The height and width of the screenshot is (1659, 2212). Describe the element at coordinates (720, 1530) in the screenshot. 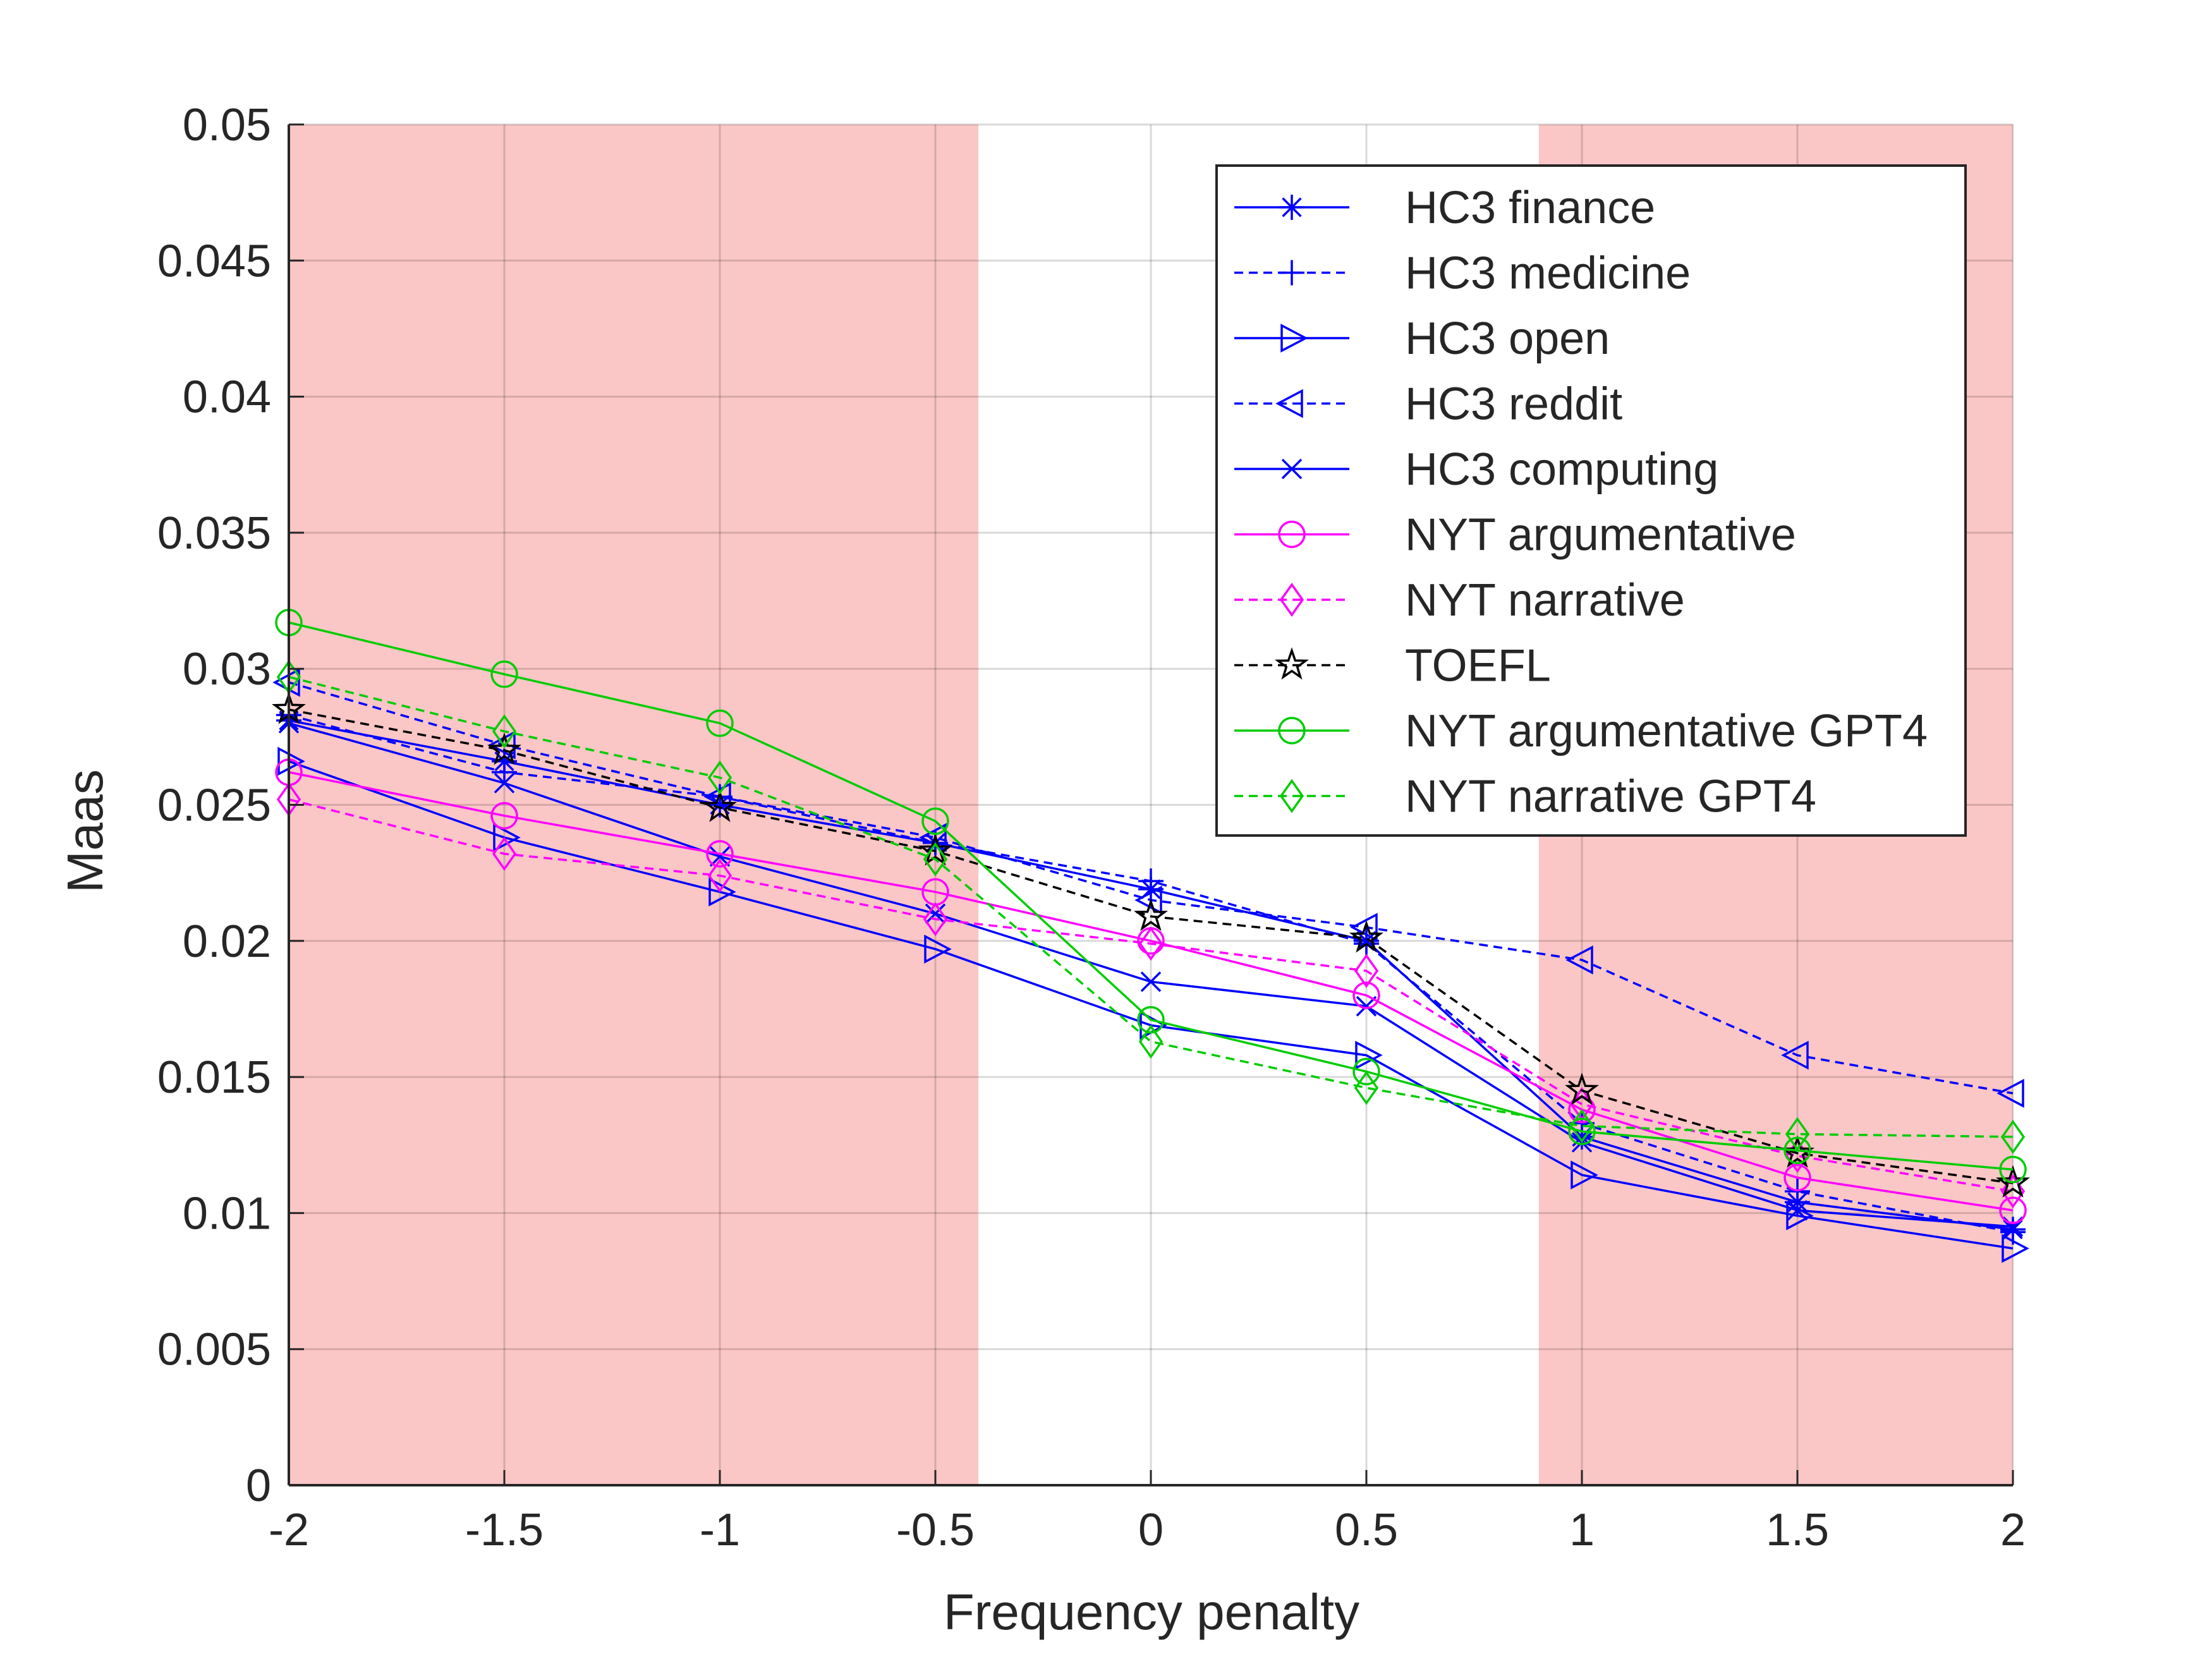

I see `x-tick-label: -1` at that location.